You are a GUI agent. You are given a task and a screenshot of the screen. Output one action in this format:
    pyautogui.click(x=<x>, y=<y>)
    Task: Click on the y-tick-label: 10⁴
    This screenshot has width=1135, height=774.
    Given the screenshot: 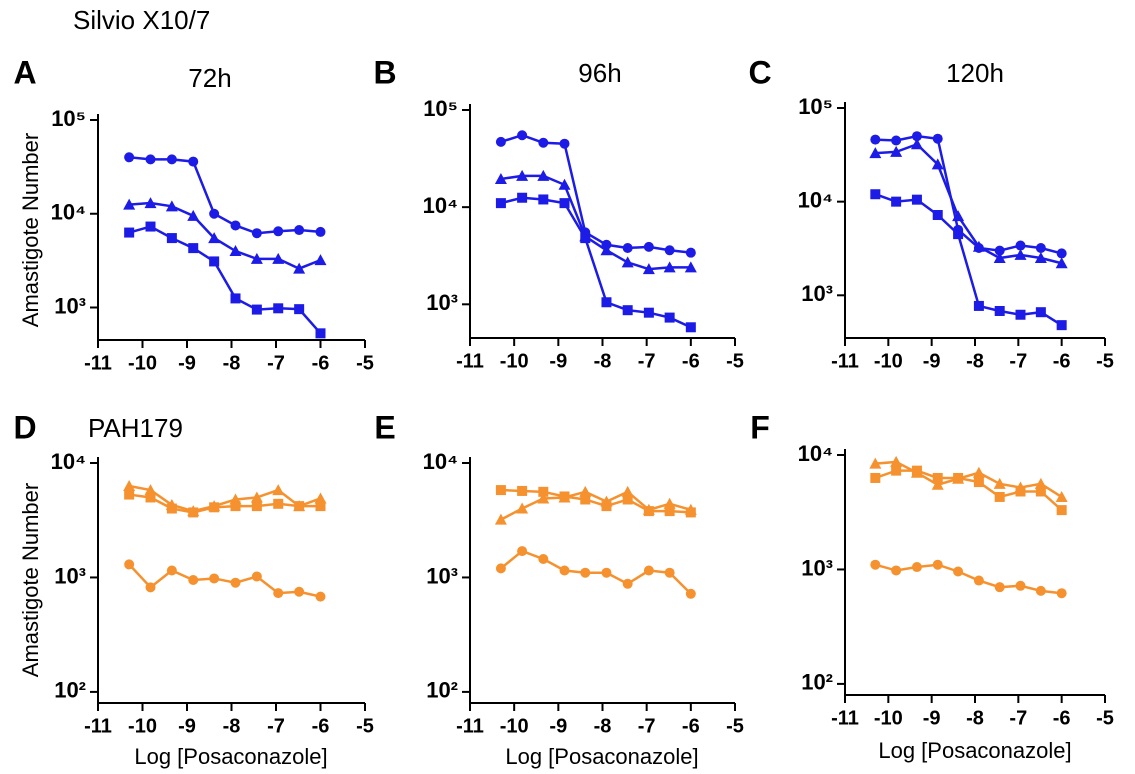 What is the action you would take?
    pyautogui.click(x=815, y=199)
    